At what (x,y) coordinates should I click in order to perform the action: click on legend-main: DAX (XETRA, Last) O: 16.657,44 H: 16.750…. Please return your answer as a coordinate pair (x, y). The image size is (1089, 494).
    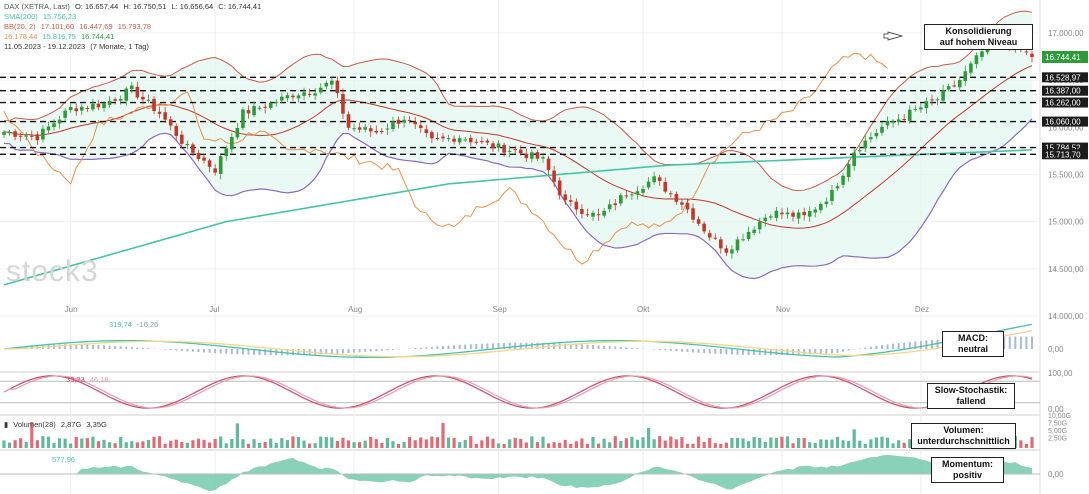
    Looking at the image, I should click on (134, 27).